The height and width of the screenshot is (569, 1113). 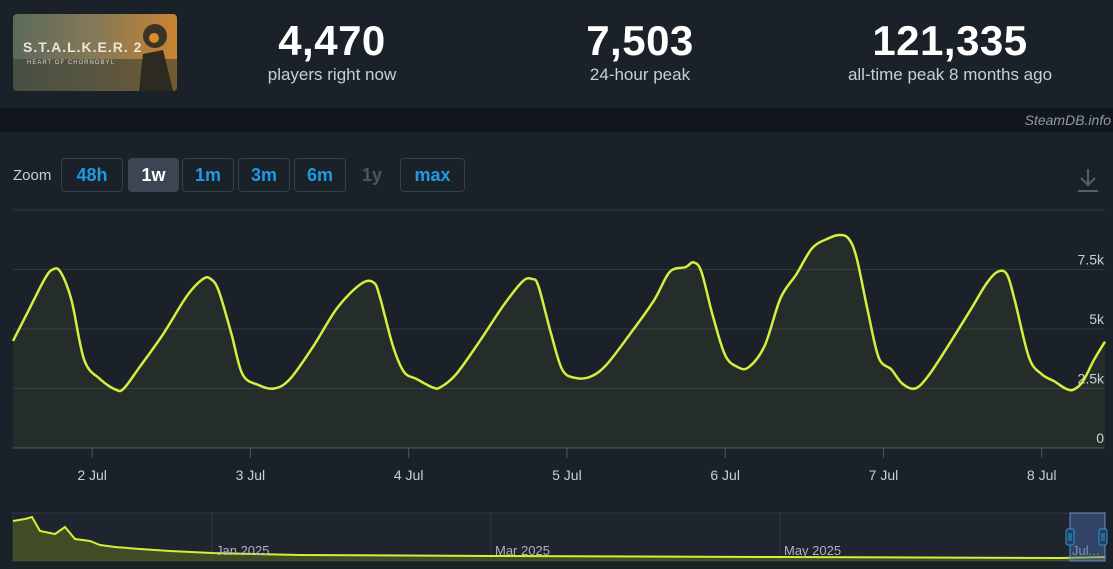 I want to click on download-icon, so click(x=1088, y=180).